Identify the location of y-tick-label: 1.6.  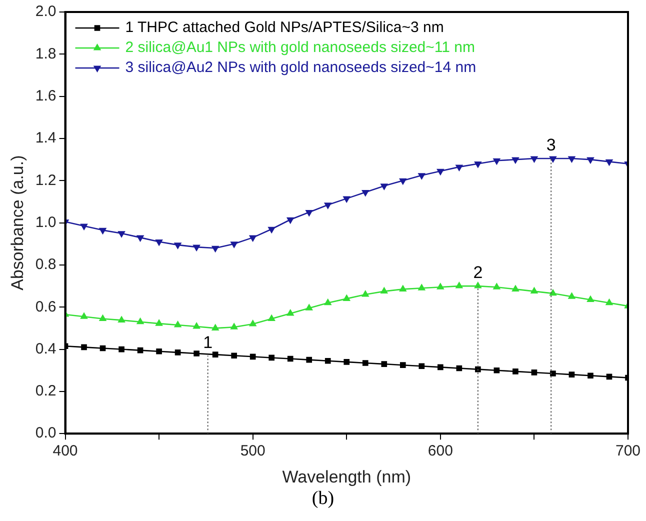
(45, 95).